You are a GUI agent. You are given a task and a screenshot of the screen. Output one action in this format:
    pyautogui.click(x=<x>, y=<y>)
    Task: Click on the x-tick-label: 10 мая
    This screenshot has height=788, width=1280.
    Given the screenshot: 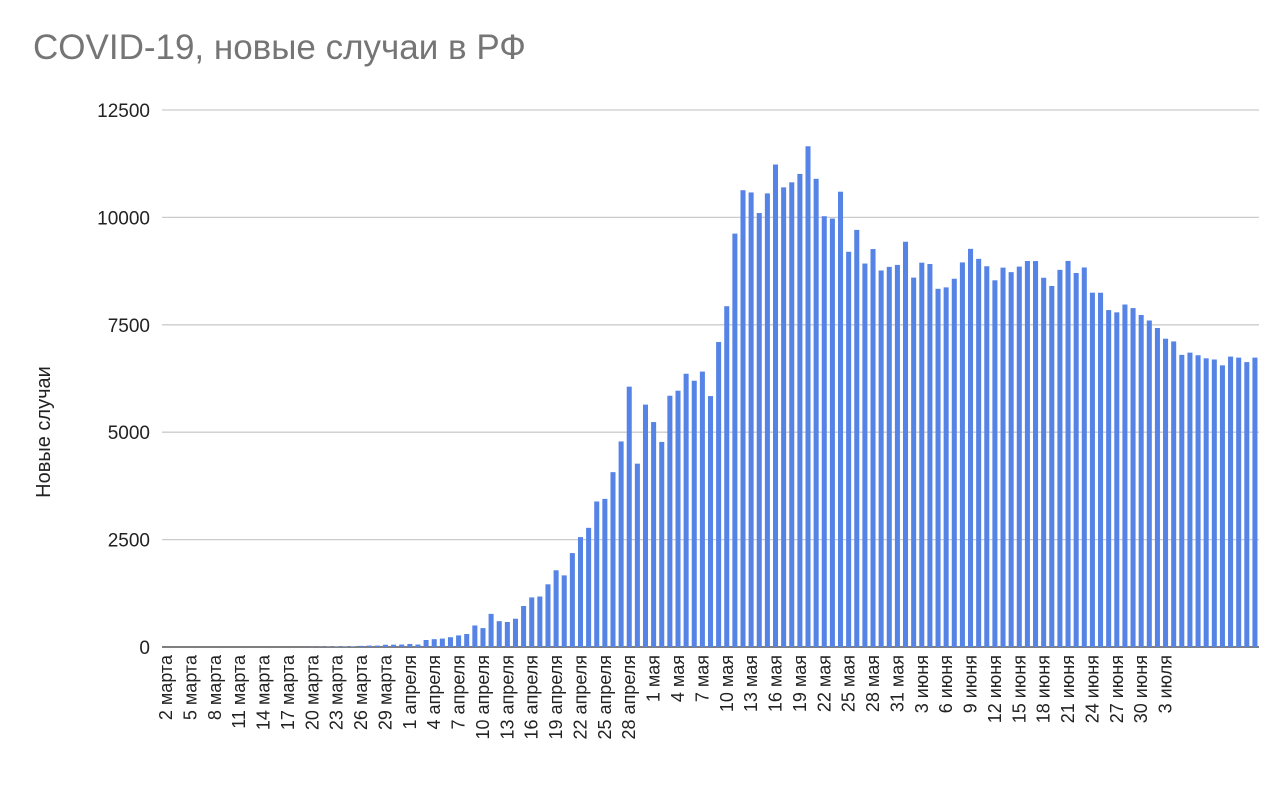 What is the action you would take?
    pyautogui.click(x=727, y=683)
    